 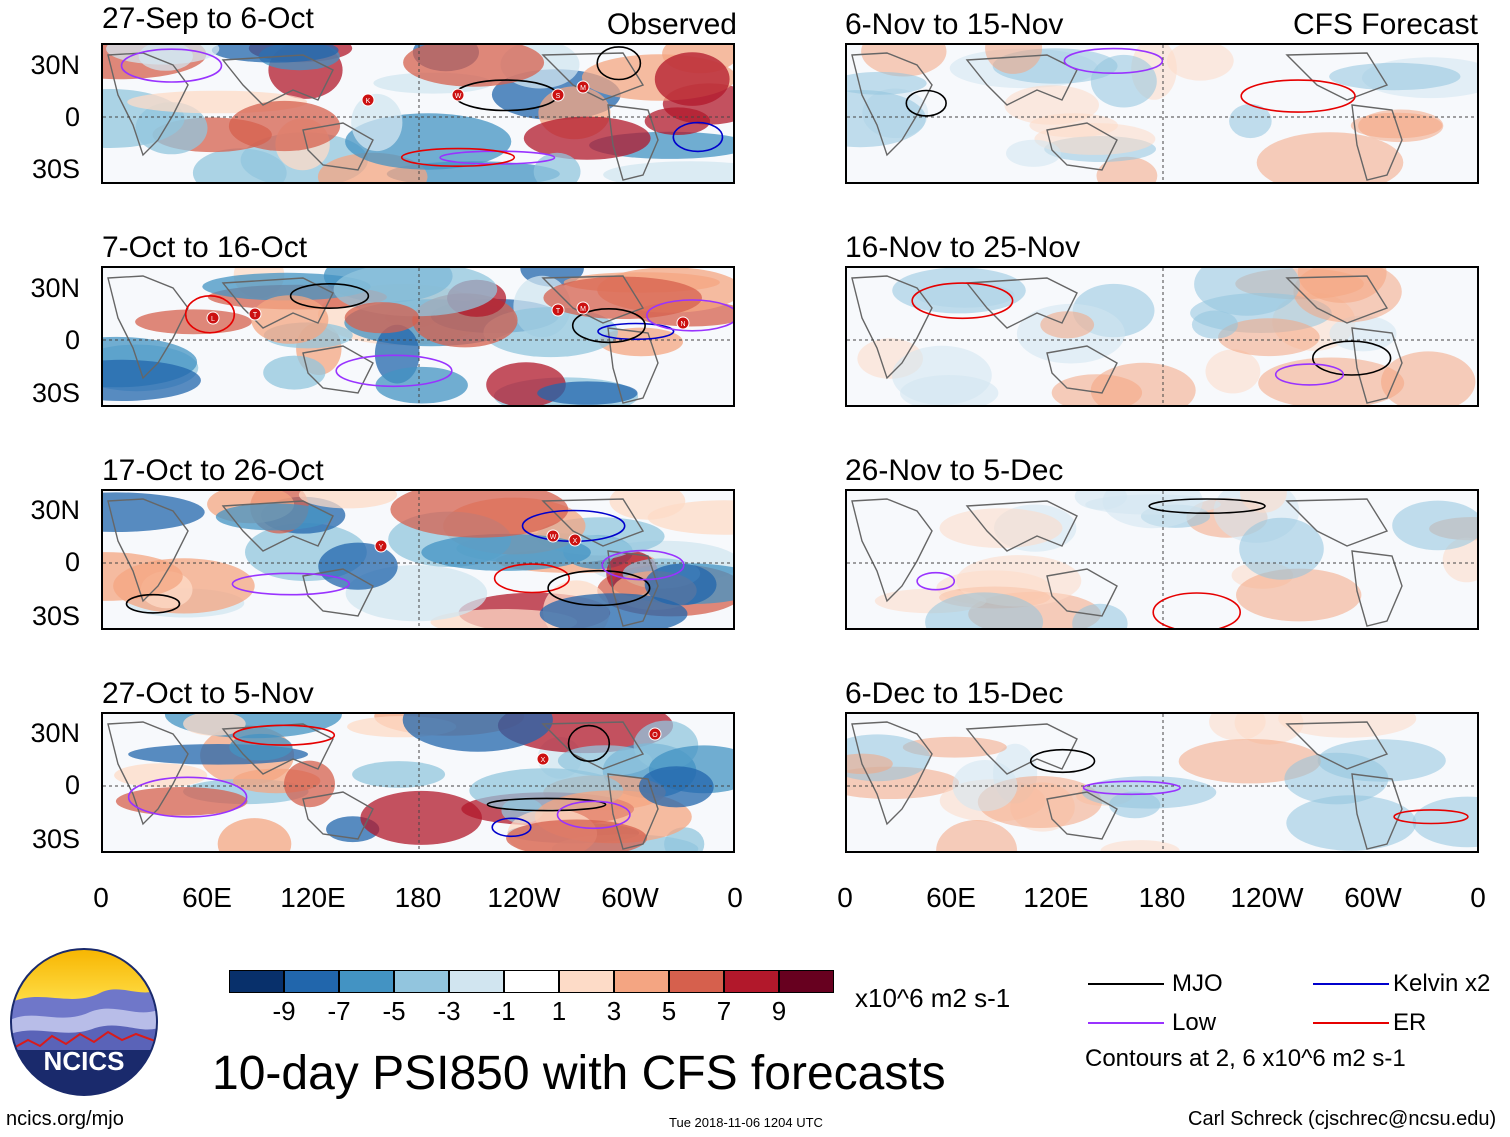 What do you see at coordinates (724, 1011) in the screenshot?
I see `colorbar-tick-label: 7` at bounding box center [724, 1011].